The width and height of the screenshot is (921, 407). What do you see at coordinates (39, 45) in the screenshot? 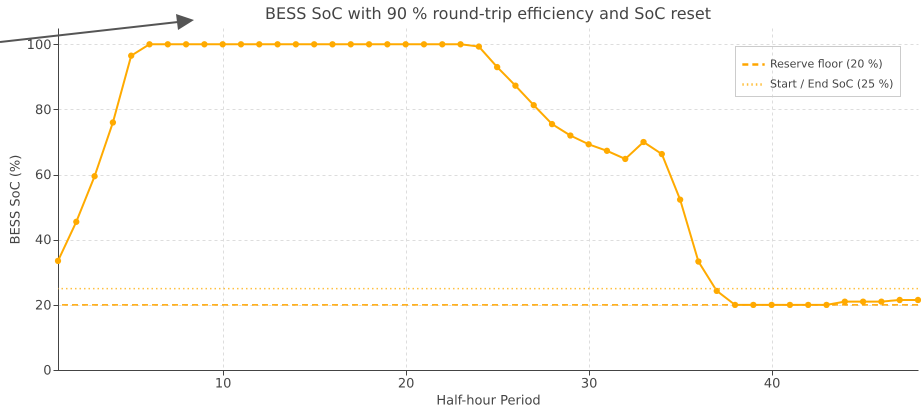
I see `y-tick-label: 100` at bounding box center [39, 45].